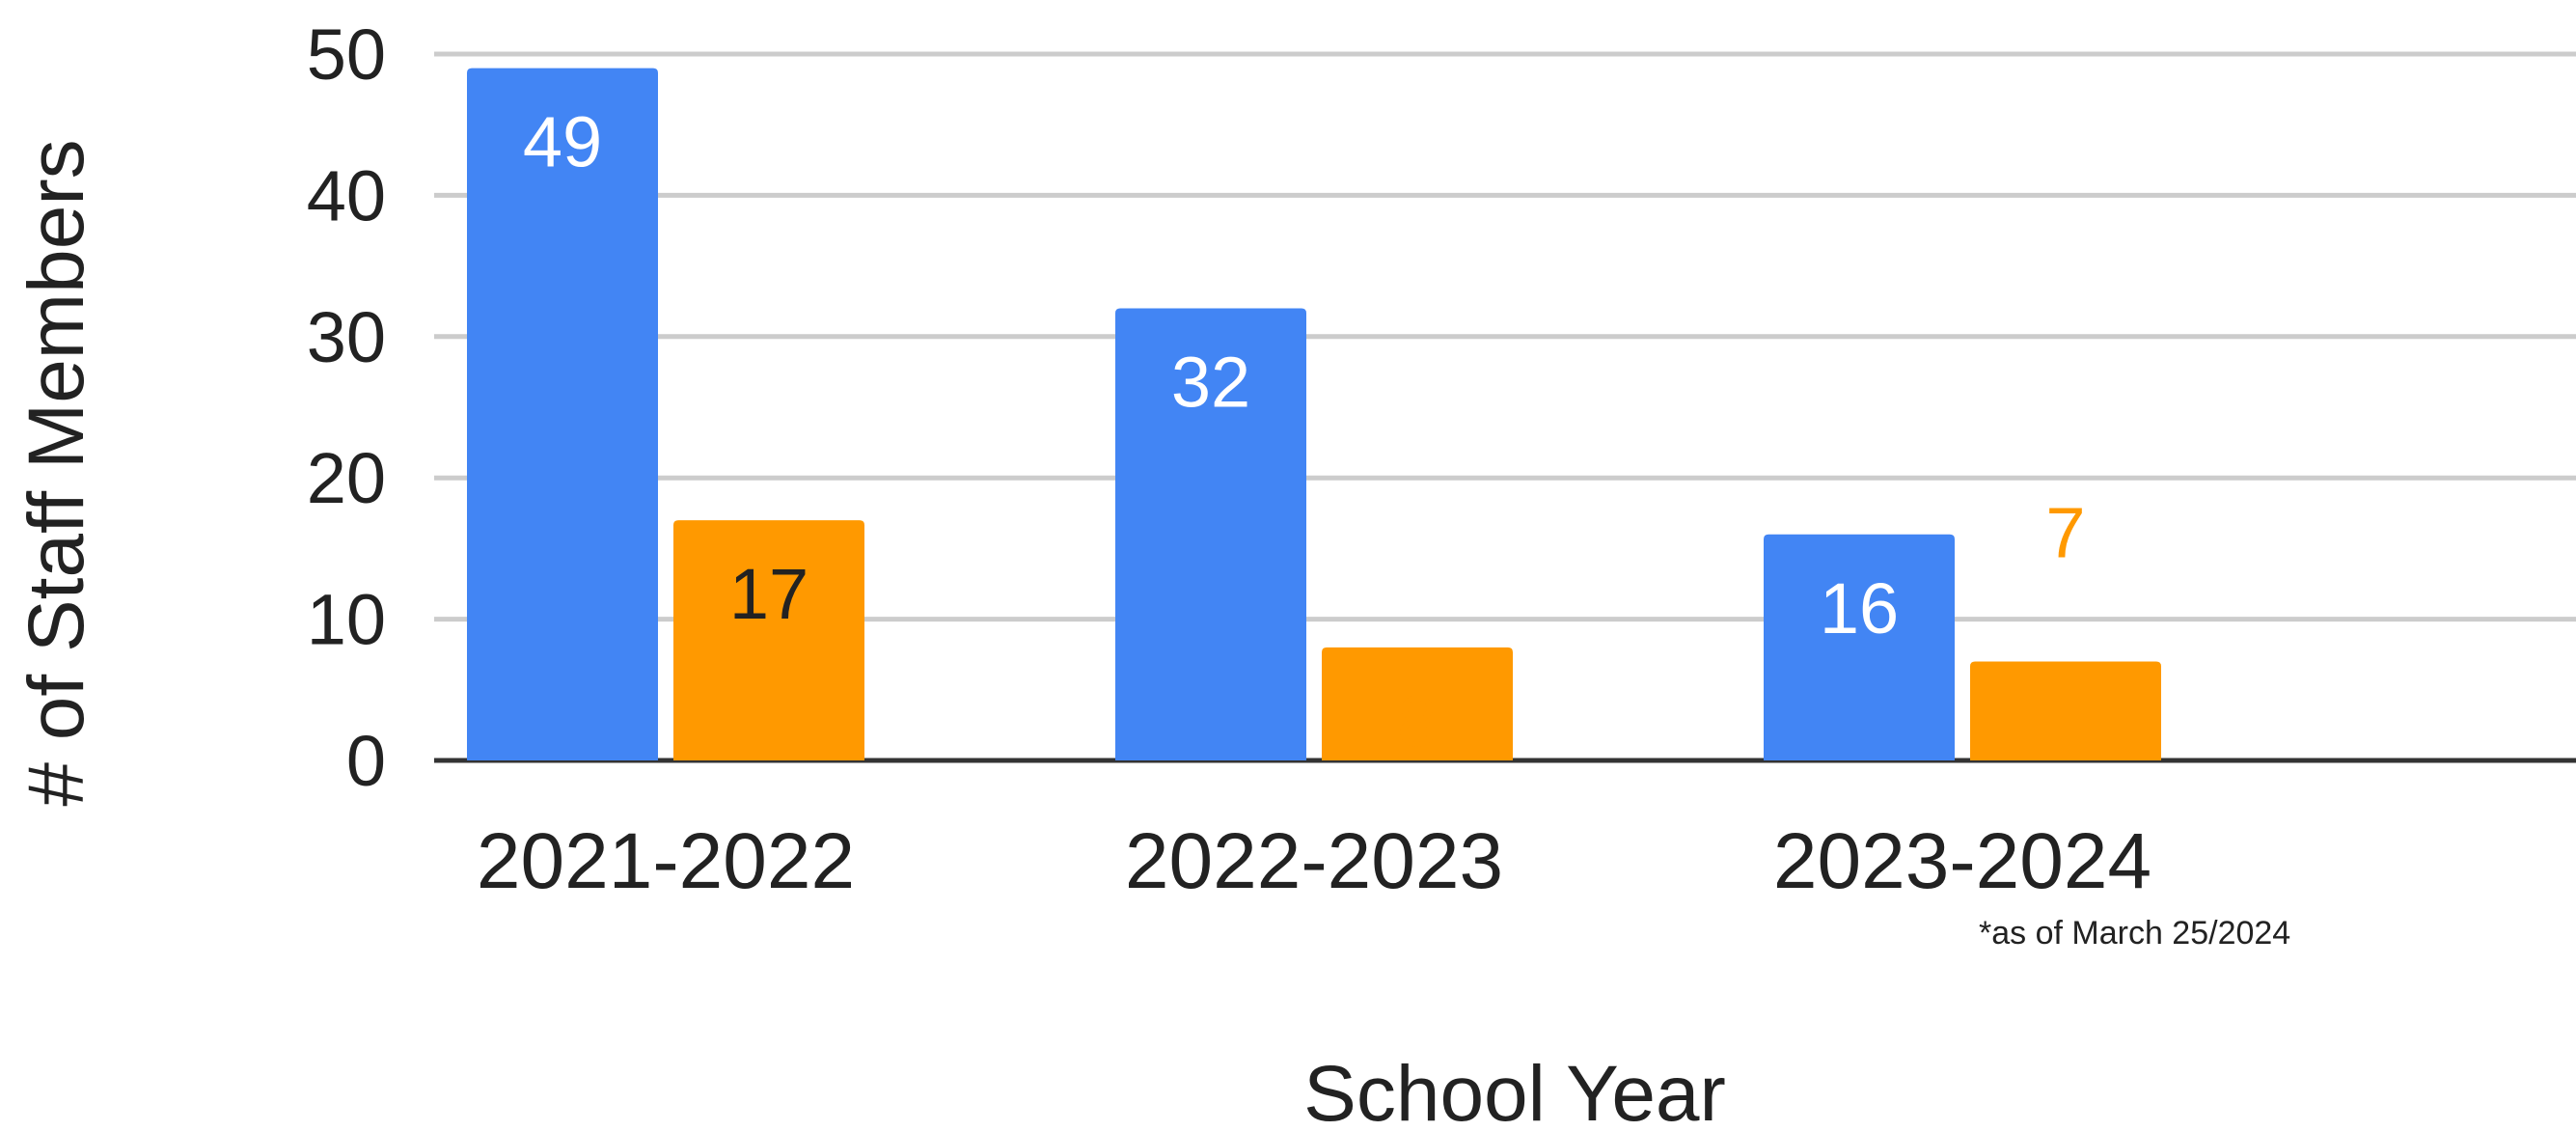 This screenshot has height=1131, width=2576. What do you see at coordinates (1860, 608) in the screenshot?
I see `data-label: 16` at bounding box center [1860, 608].